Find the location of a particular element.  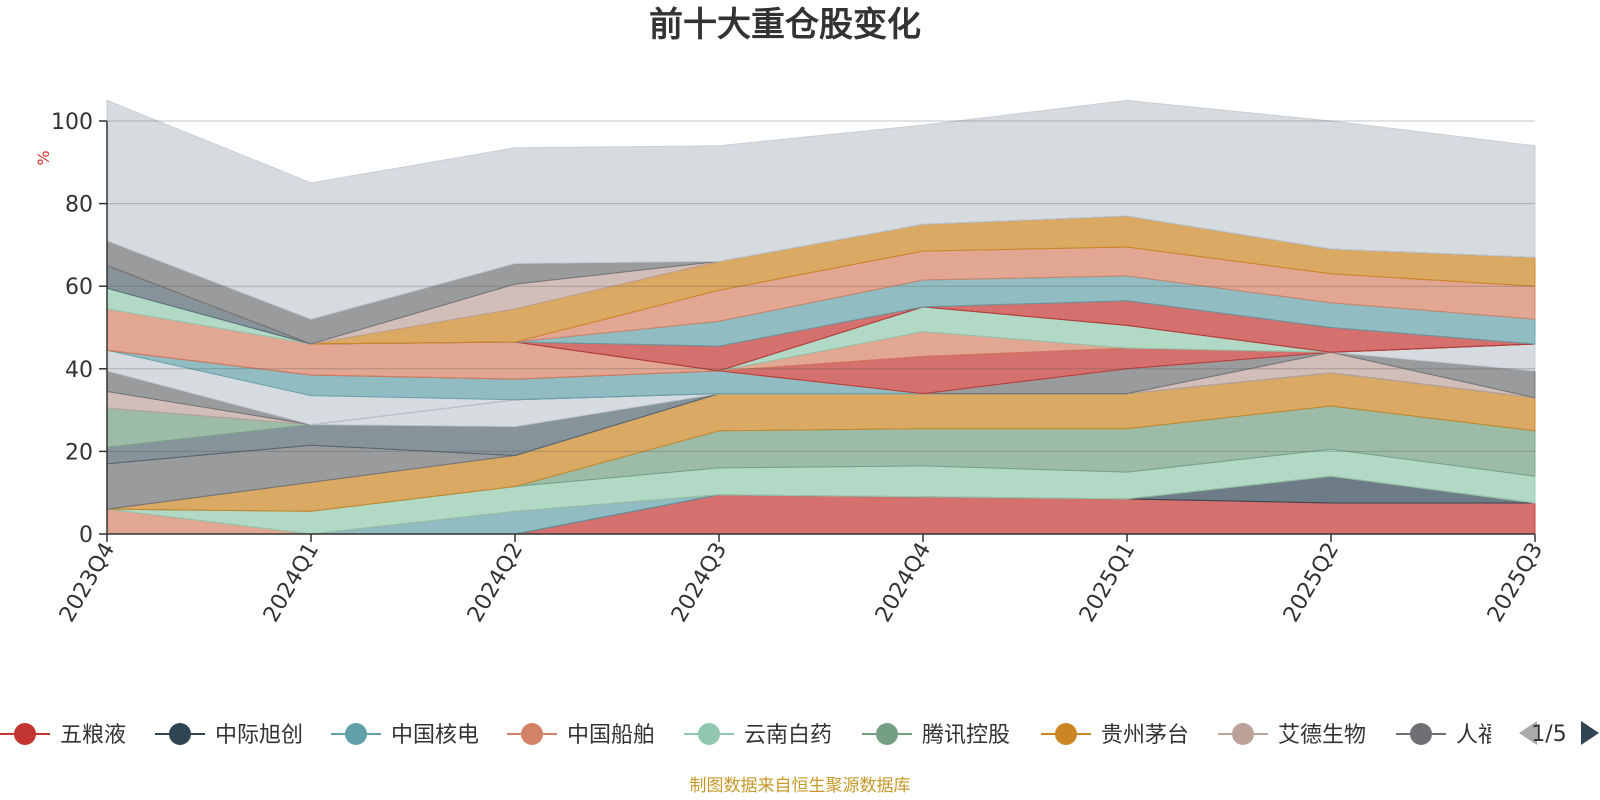

chart-title: 前十大重仓股变化 is located at coordinates (785, 25).